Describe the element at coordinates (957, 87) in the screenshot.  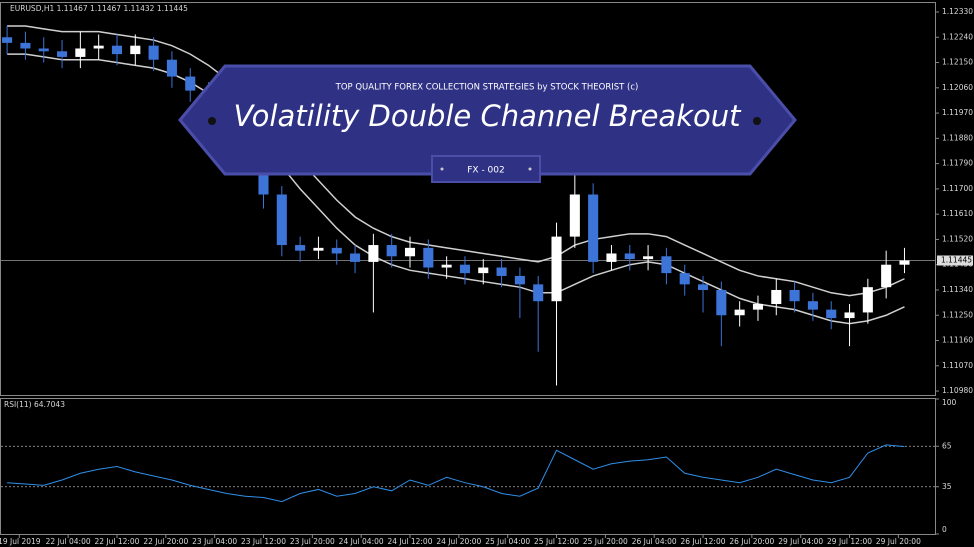
I see `y-tick-label: 1.12060` at that location.